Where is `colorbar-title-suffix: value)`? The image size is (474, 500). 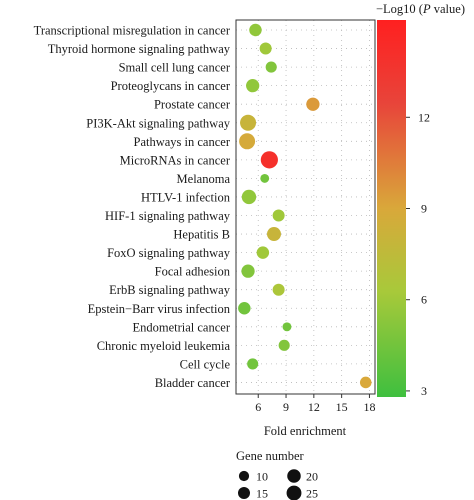
colorbar-title-suffix: value) is located at coordinates (448, 9).